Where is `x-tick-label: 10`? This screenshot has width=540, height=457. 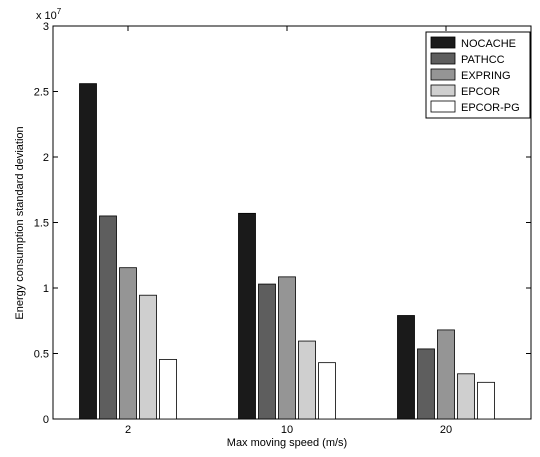 x-tick-label: 10 is located at coordinates (287, 430).